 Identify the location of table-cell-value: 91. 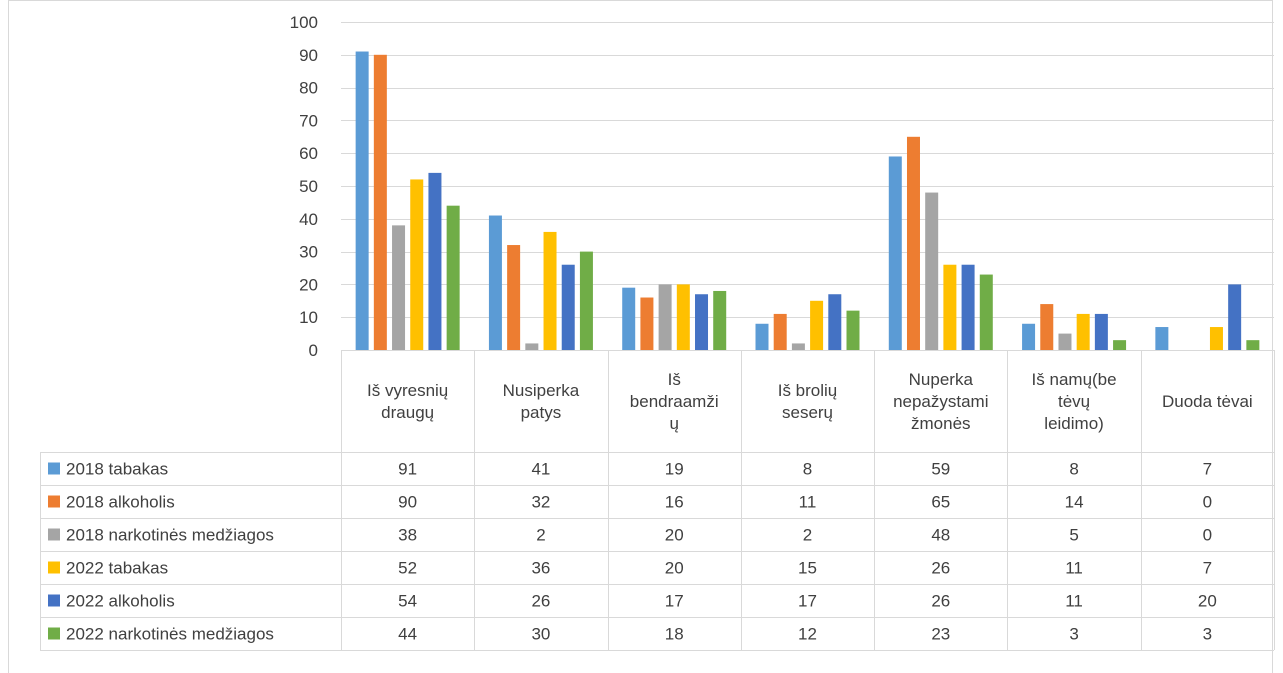
(407, 469).